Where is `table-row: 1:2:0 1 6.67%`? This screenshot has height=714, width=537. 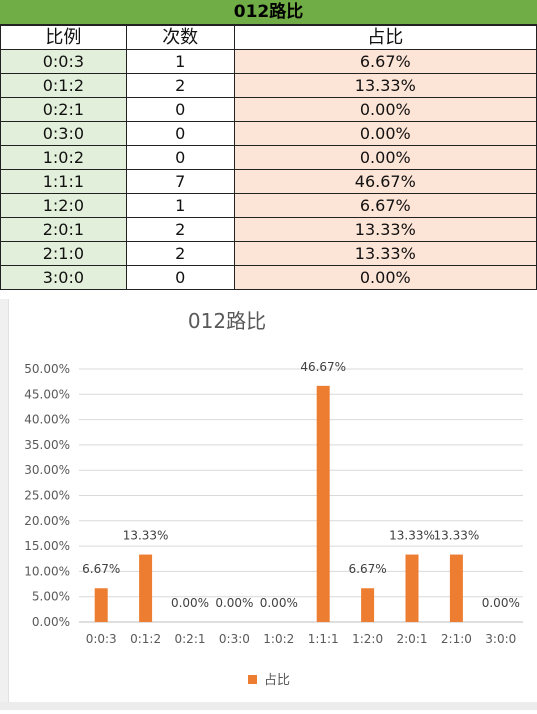 table-row: 1:2:0 1 6.67% is located at coordinates (268, 205).